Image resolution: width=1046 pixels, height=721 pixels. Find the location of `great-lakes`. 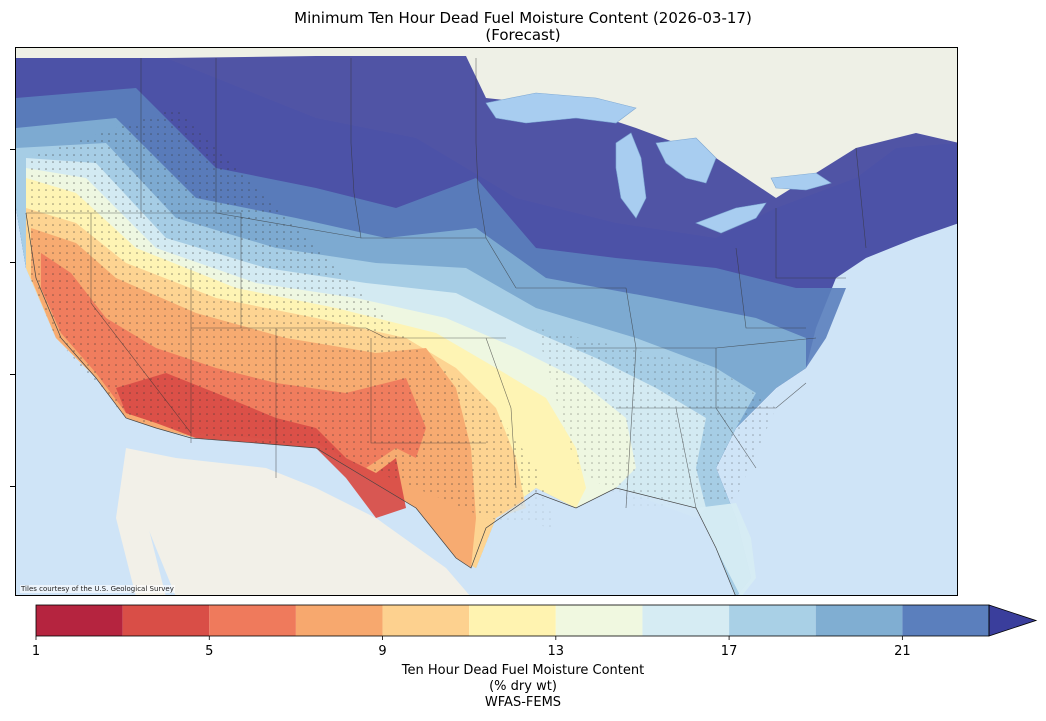

great-lakes is located at coordinates (658, 163).